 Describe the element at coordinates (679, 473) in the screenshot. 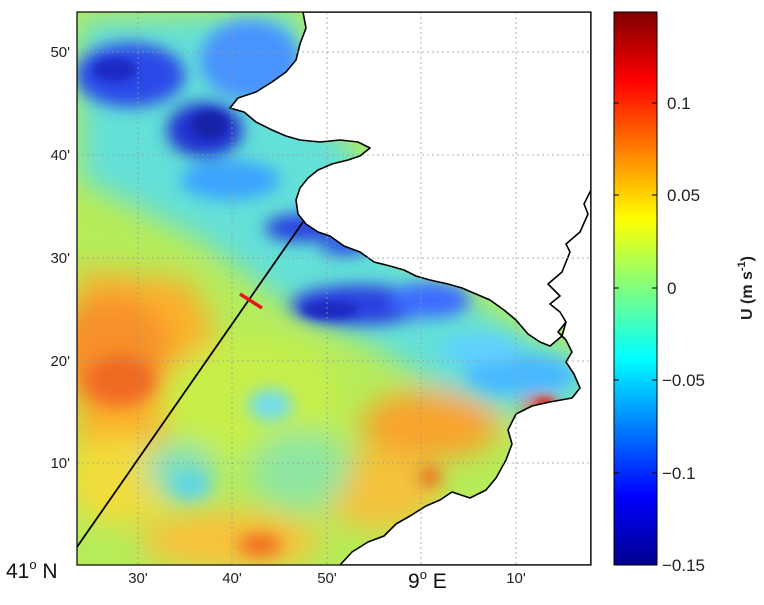

I see `colorbar-tick-minus-0.1: −0.1` at that location.